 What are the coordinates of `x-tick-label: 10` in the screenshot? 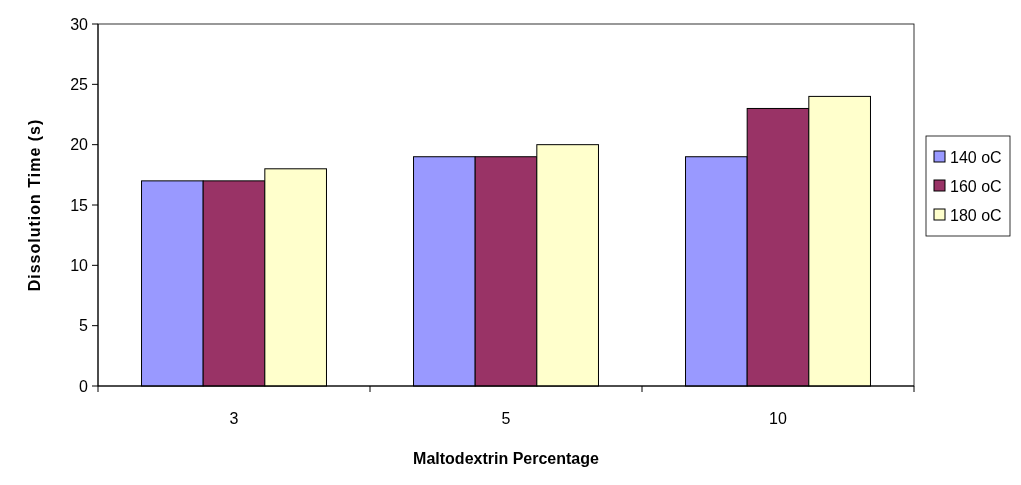 It's located at (778, 418).